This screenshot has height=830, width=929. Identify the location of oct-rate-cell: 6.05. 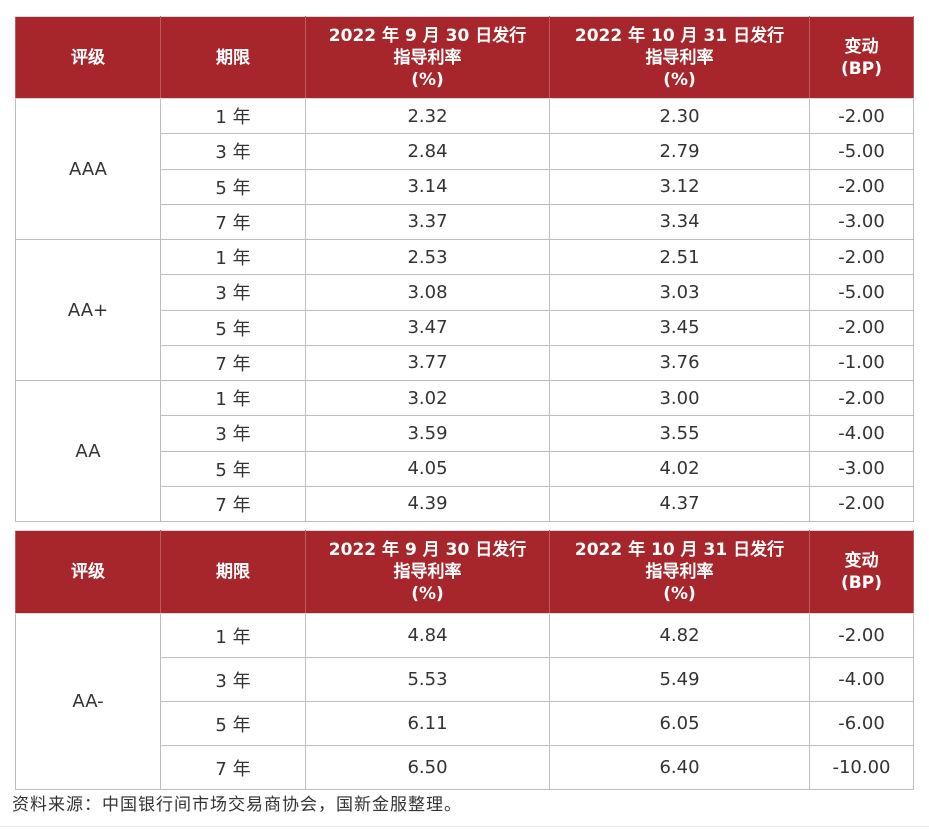
(679, 723).